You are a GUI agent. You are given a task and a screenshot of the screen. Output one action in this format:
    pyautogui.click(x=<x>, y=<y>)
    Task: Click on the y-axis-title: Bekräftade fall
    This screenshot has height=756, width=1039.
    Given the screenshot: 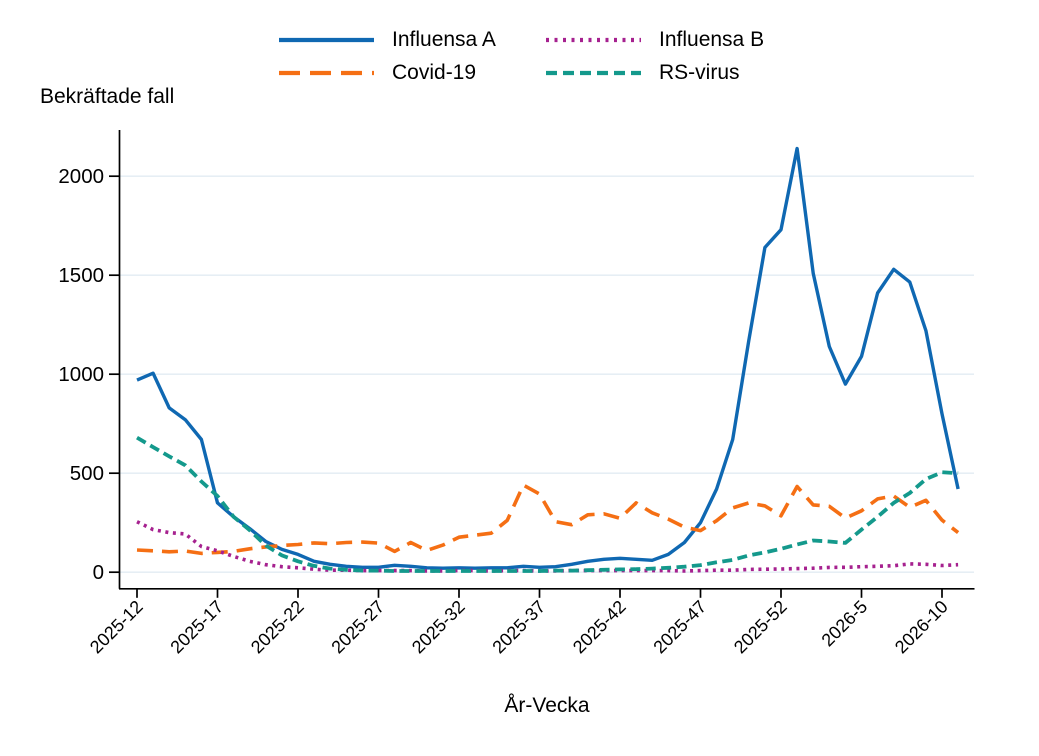 What is the action you would take?
    pyautogui.click(x=107, y=96)
    